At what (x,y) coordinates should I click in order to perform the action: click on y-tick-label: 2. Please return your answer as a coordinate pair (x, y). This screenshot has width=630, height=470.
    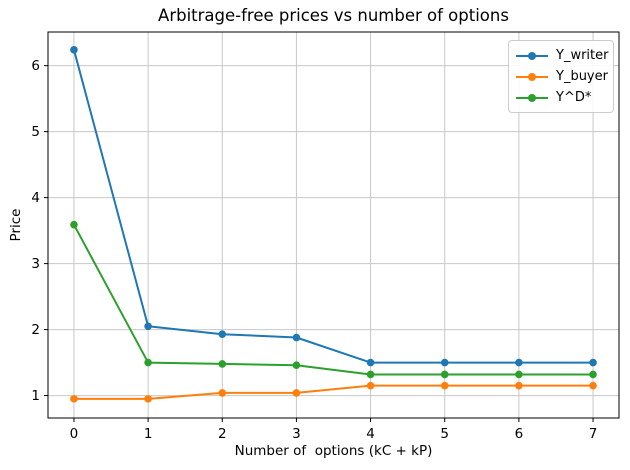
    Looking at the image, I should click on (35, 330).